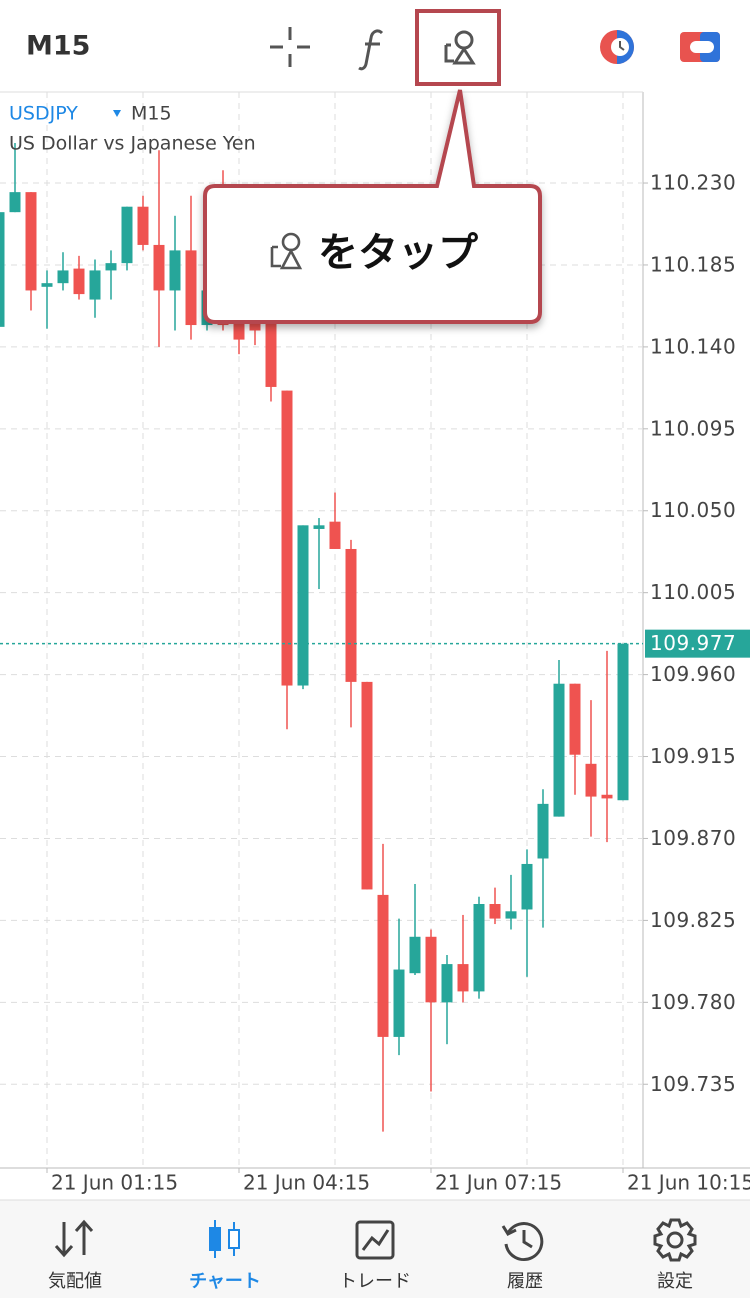 This screenshot has height=1298, width=750. Describe the element at coordinates (693, 643) in the screenshot. I see `last-price-label: 109.977` at that location.